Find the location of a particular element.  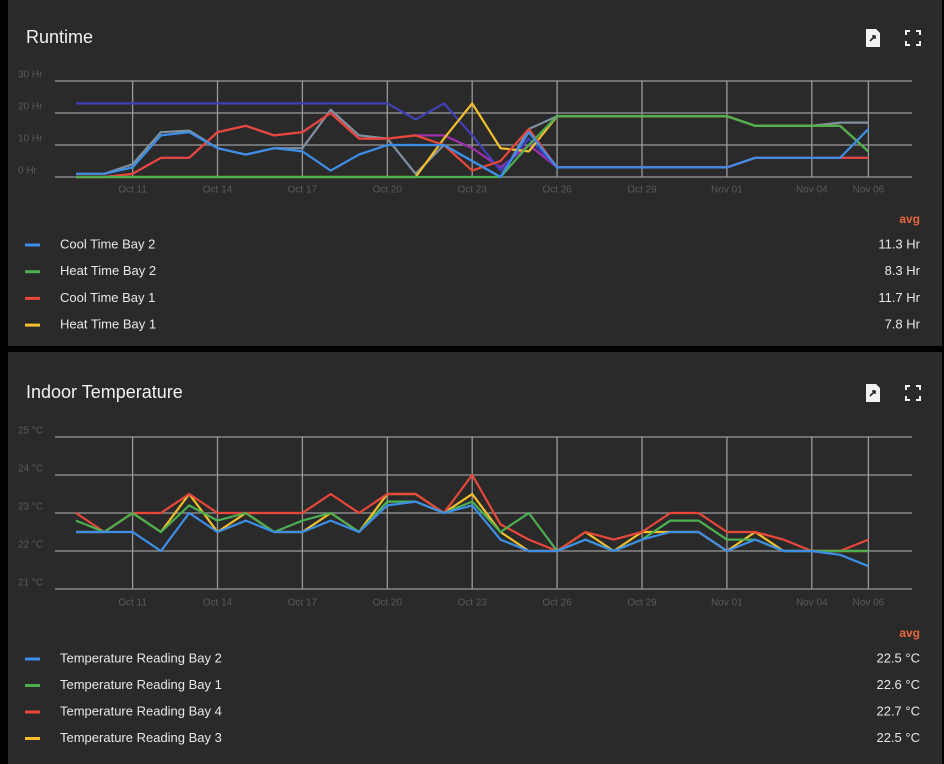

legend-label: Temperature Reading Bay 3 is located at coordinates (141, 737).